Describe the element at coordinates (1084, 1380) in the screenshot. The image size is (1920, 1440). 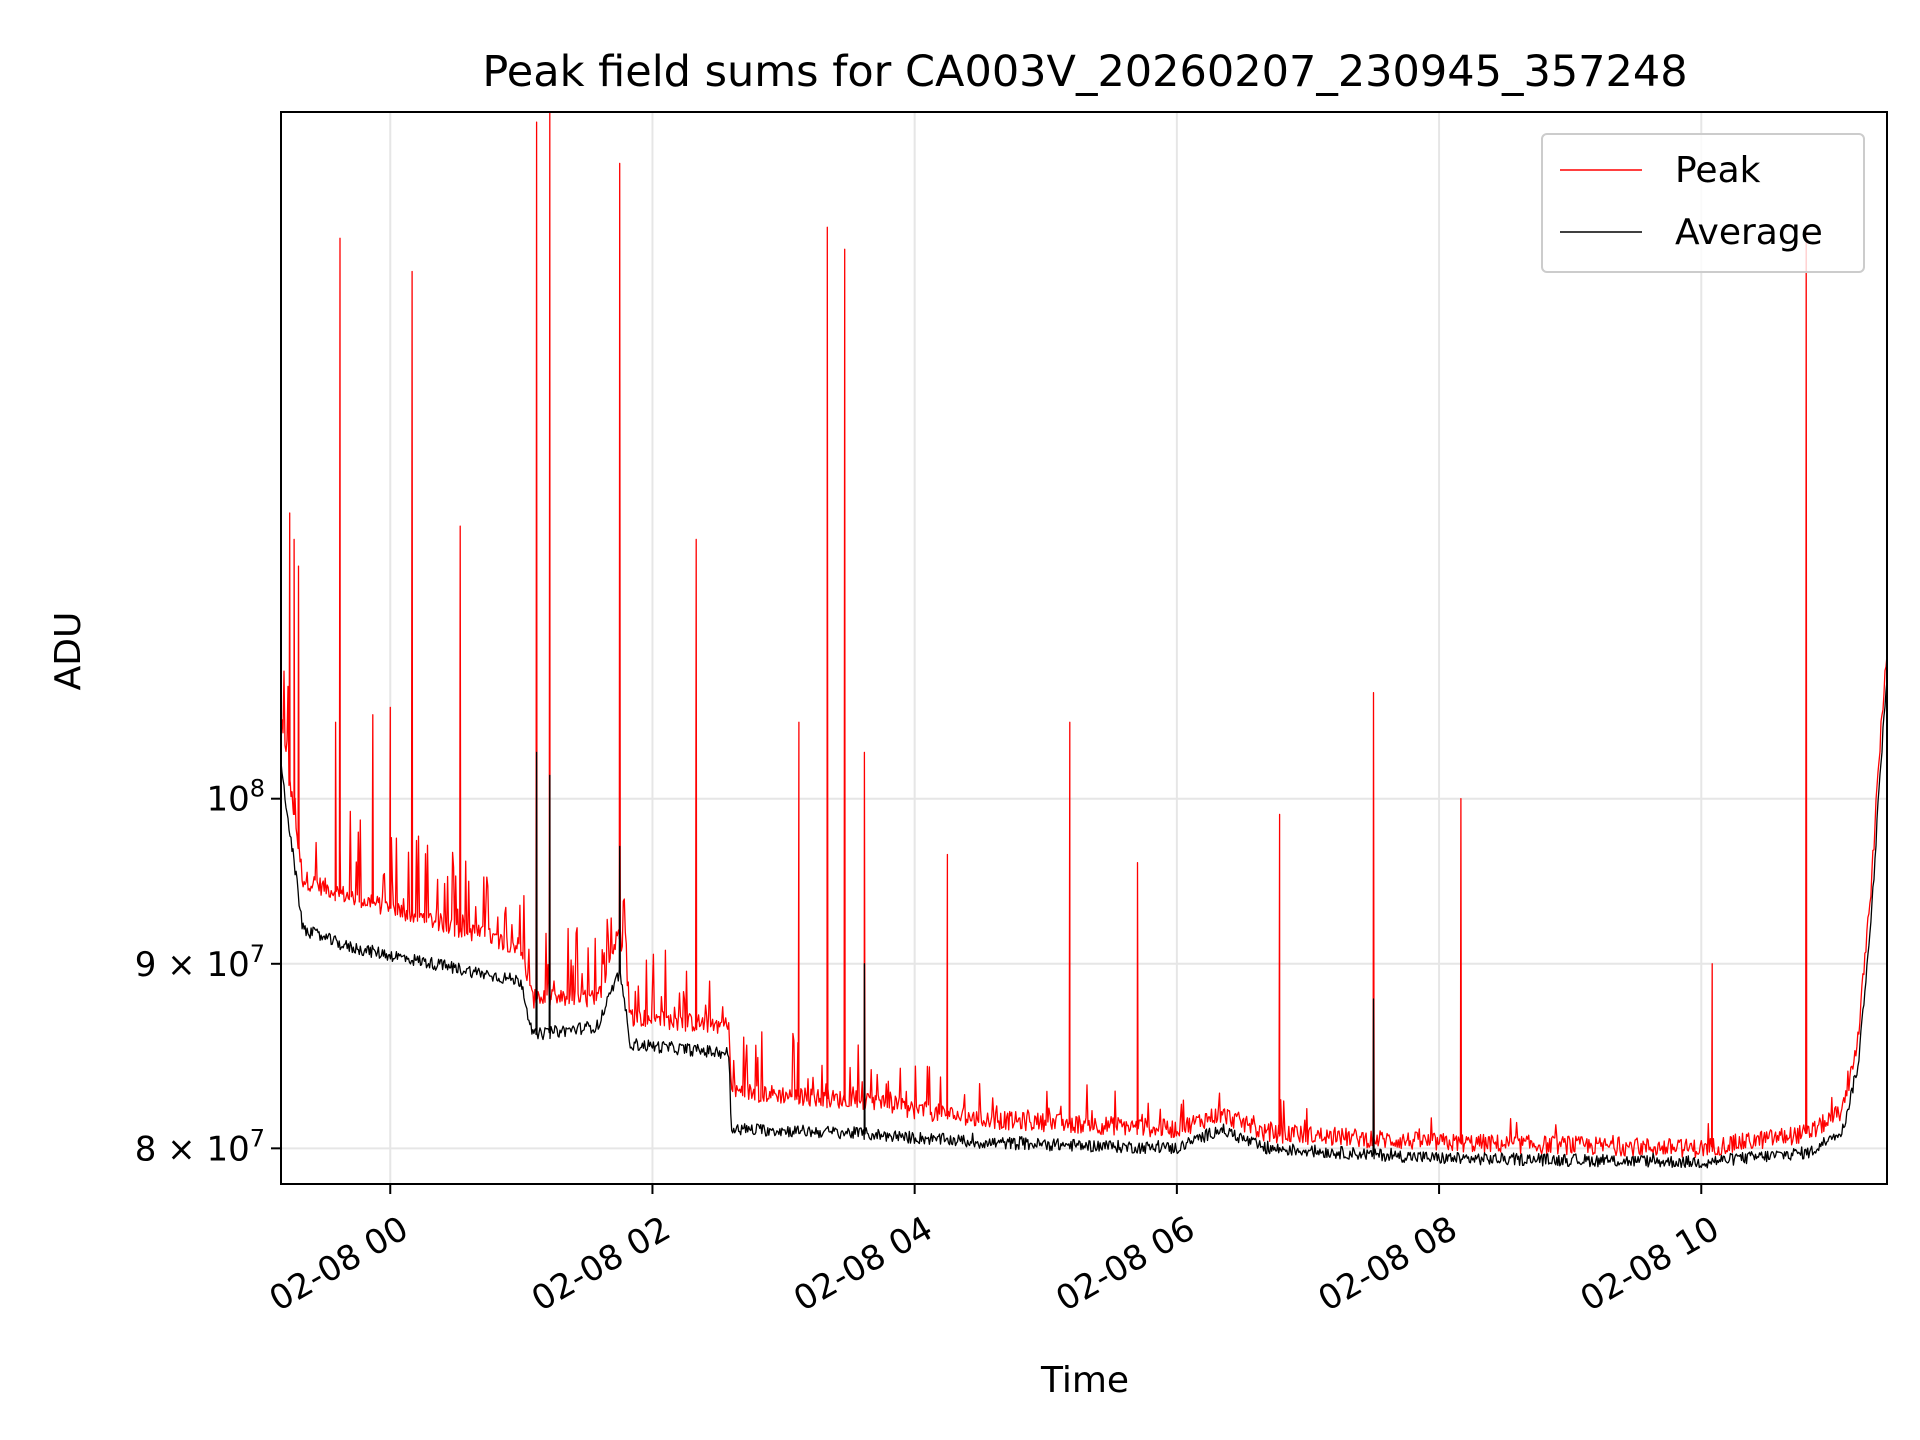
I see `x-axis-title: Time` at that location.